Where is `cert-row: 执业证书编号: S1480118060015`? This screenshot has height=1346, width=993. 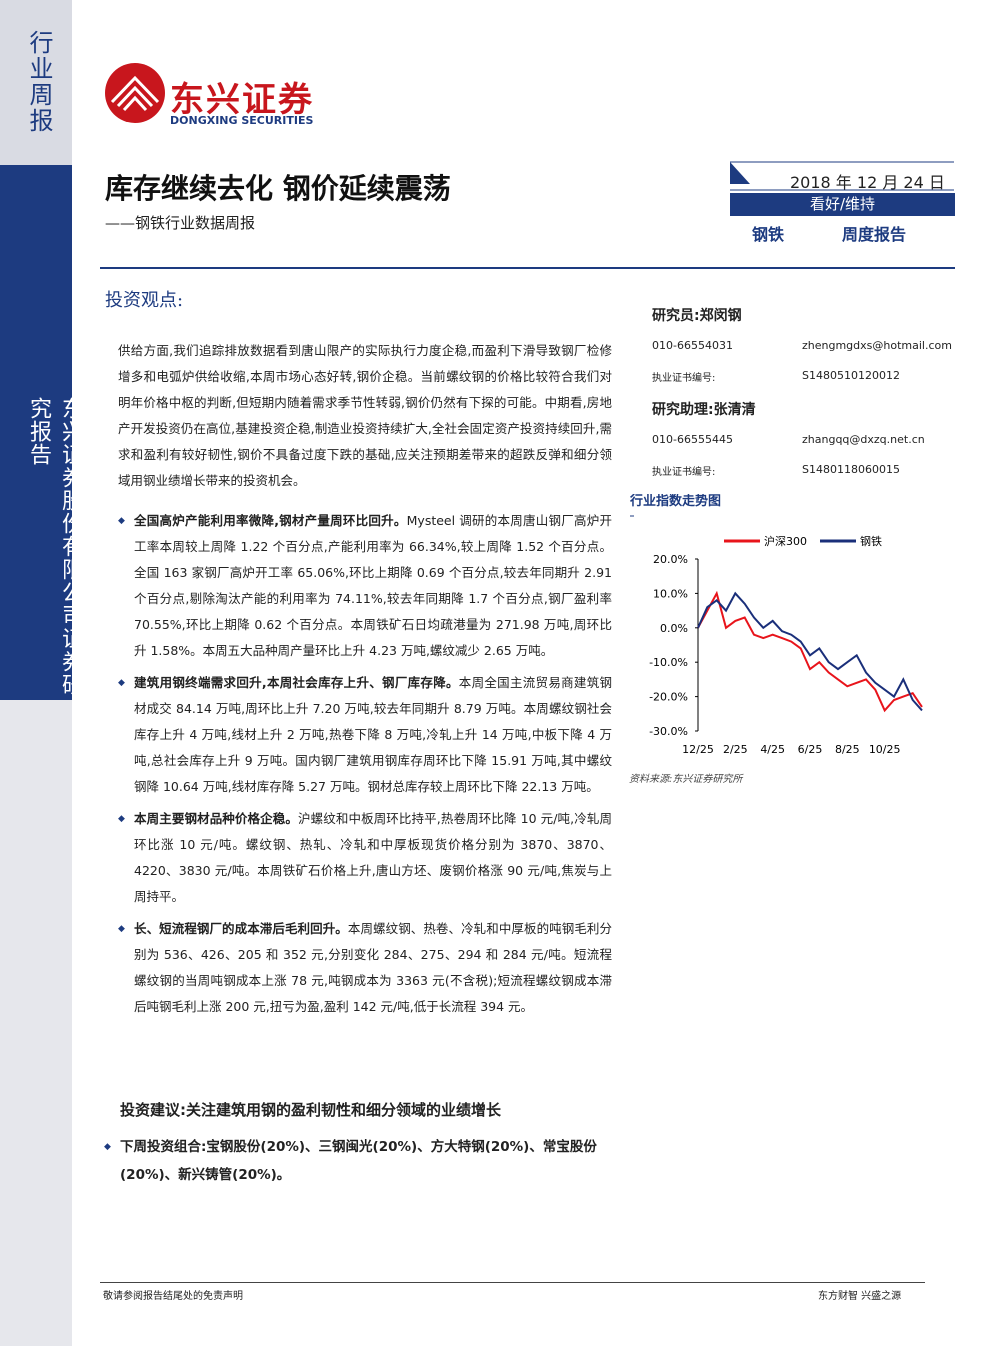
cert-row: 执业证书编号: S1480118060015 is located at coordinates (803, 475).